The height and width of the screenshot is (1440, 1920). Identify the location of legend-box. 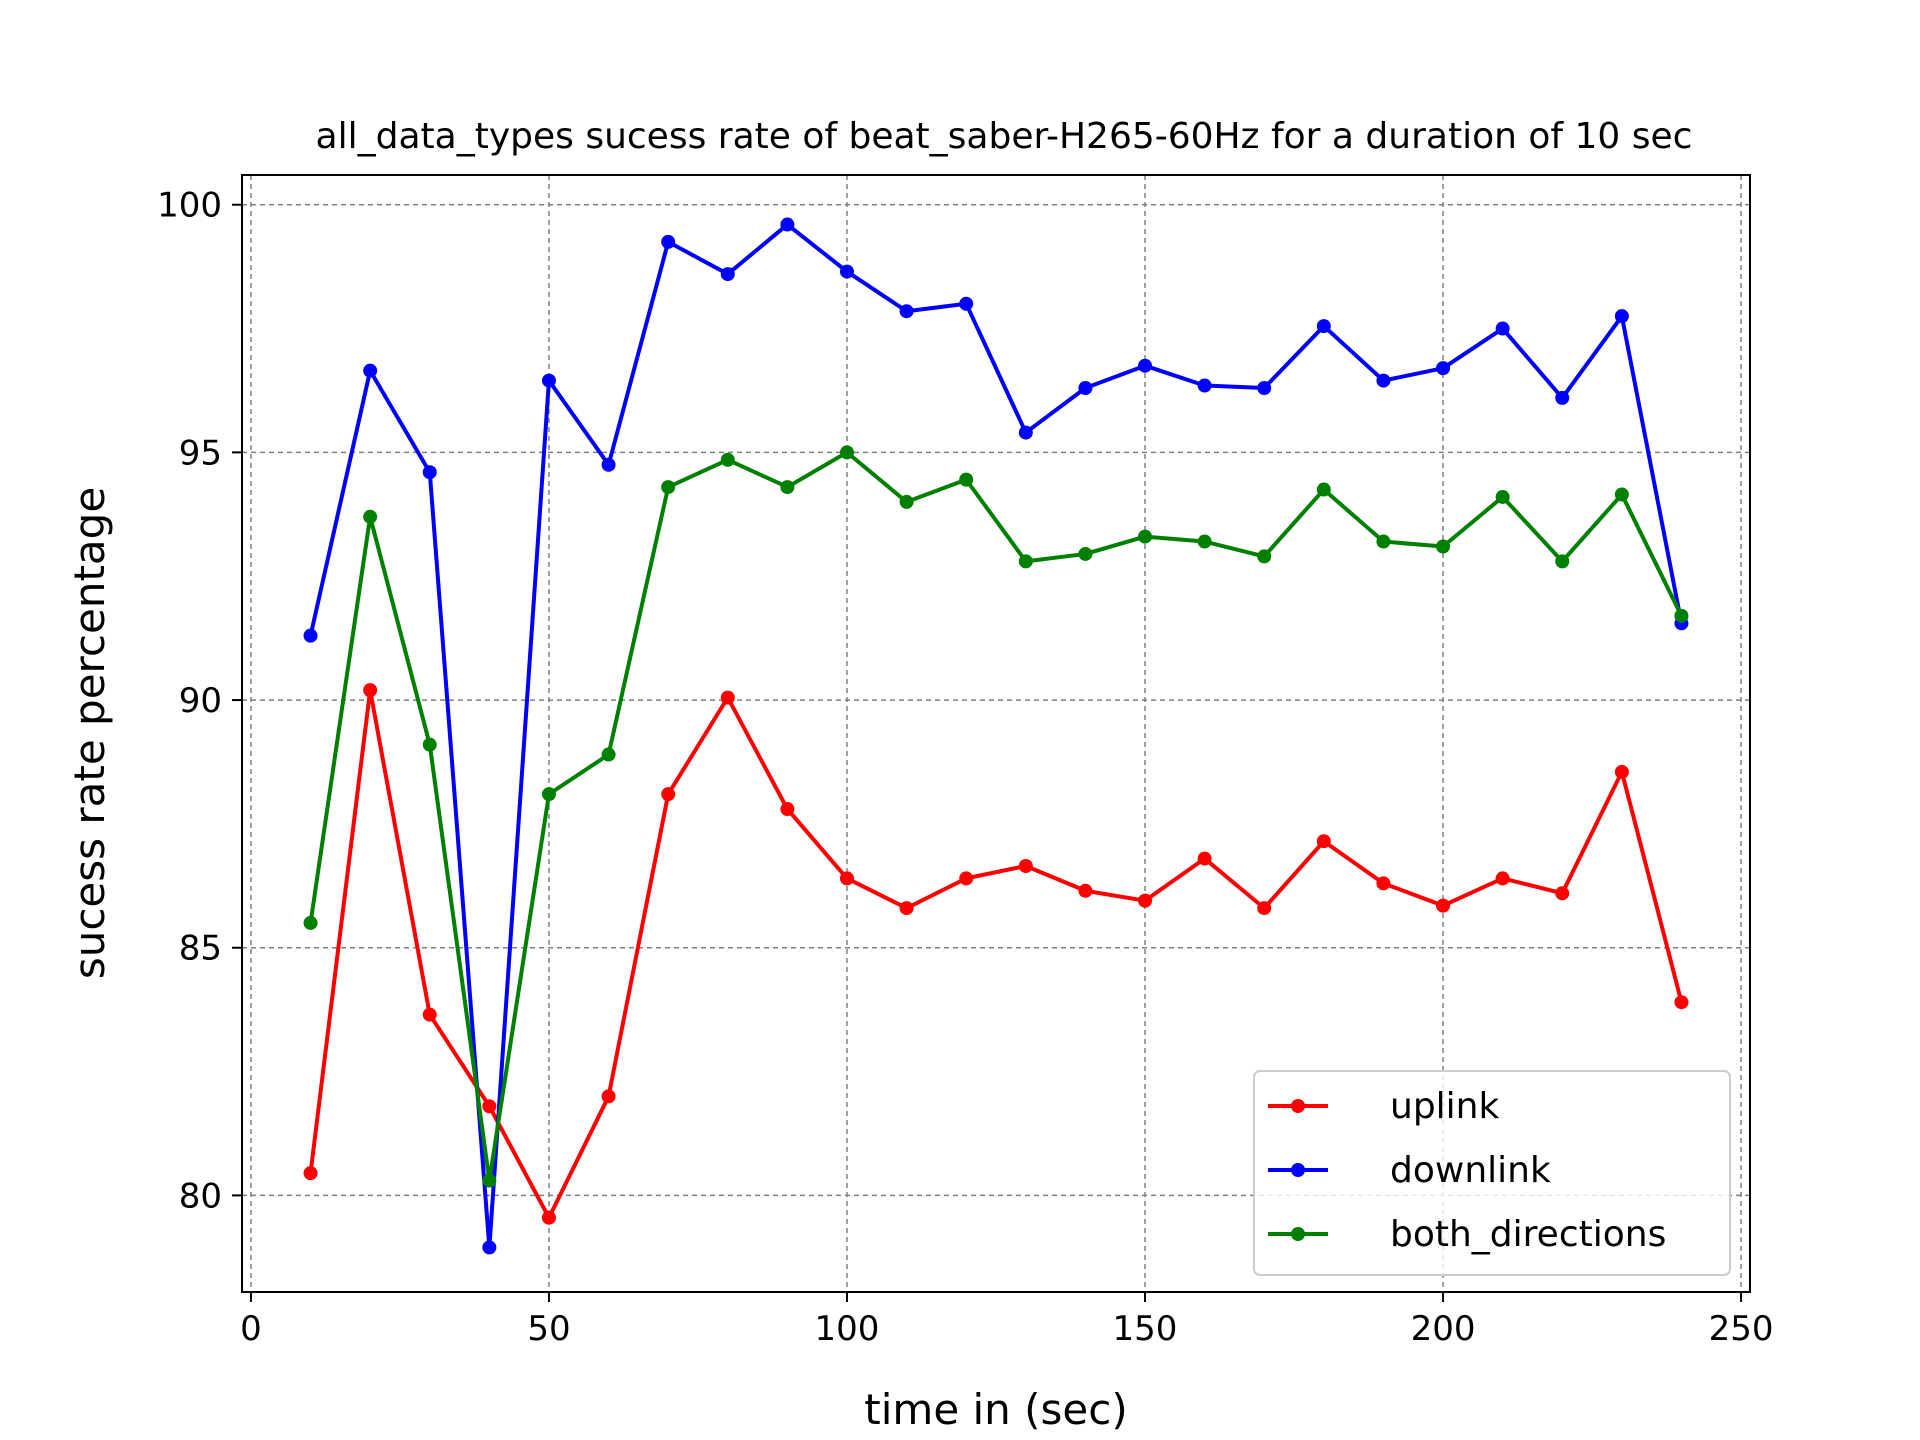
(1492, 1173).